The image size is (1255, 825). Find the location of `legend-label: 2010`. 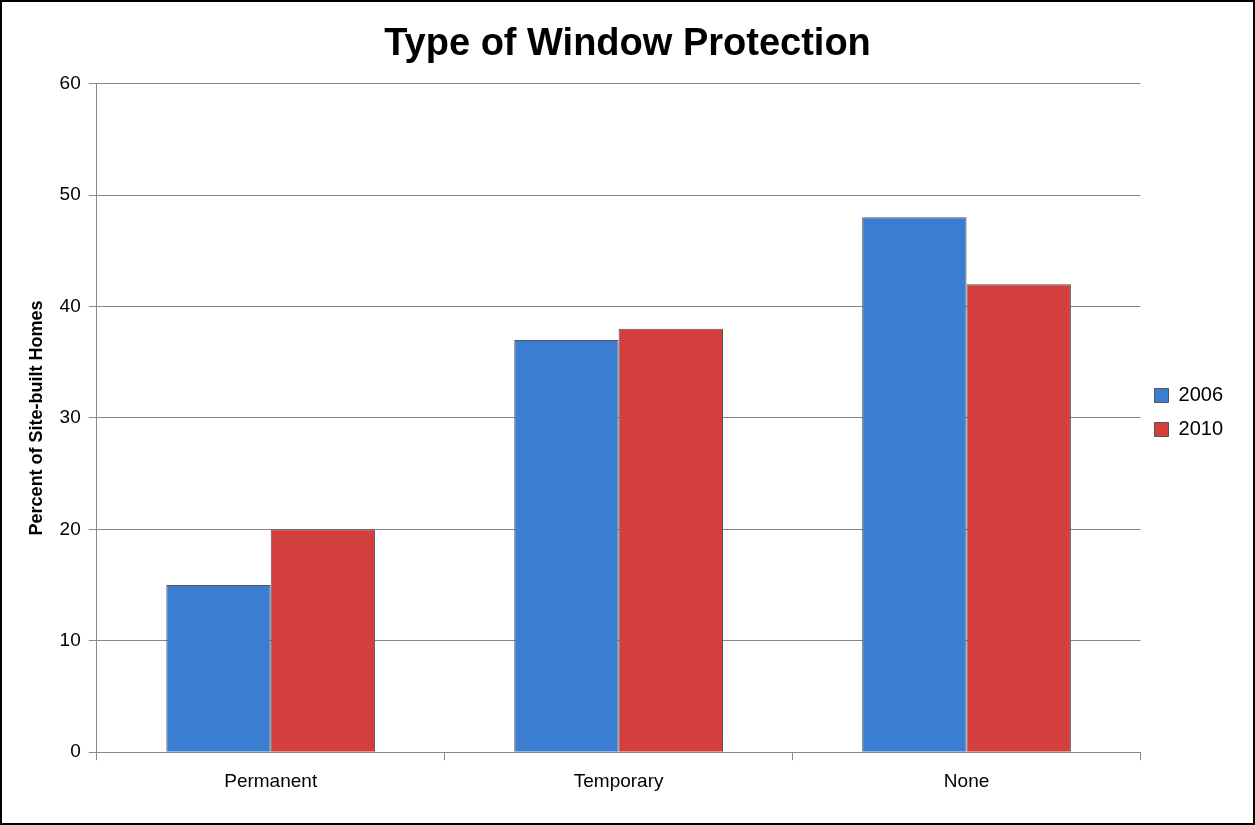

legend-label: 2010 is located at coordinates (1201, 428).